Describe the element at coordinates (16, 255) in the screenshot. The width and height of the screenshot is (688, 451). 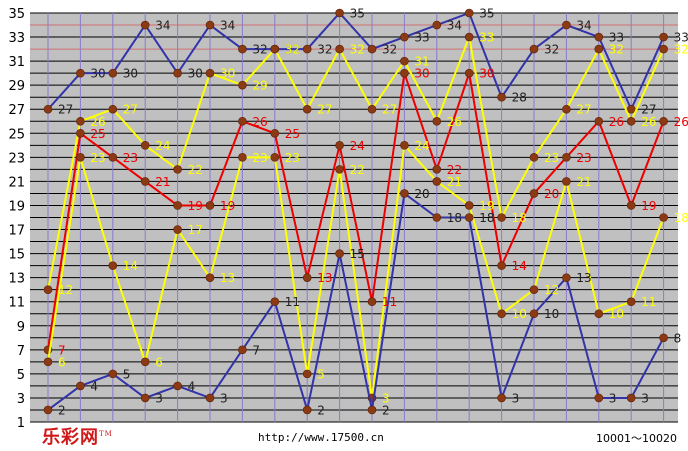
I see `y-tick-label: 15` at that location.